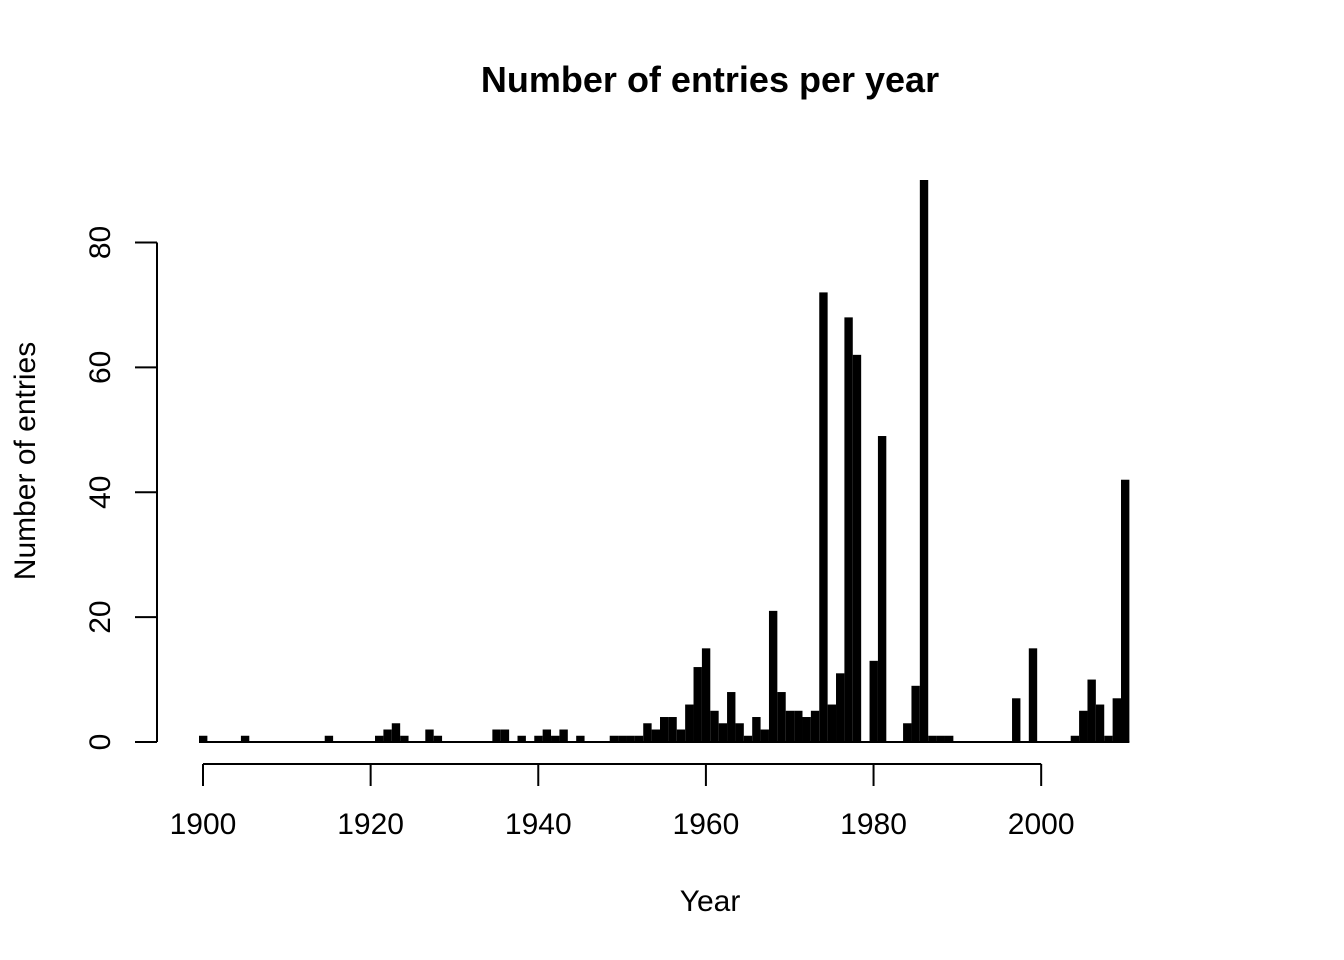  What do you see at coordinates (748, 738) in the screenshot?
I see `bar-1965` at bounding box center [748, 738].